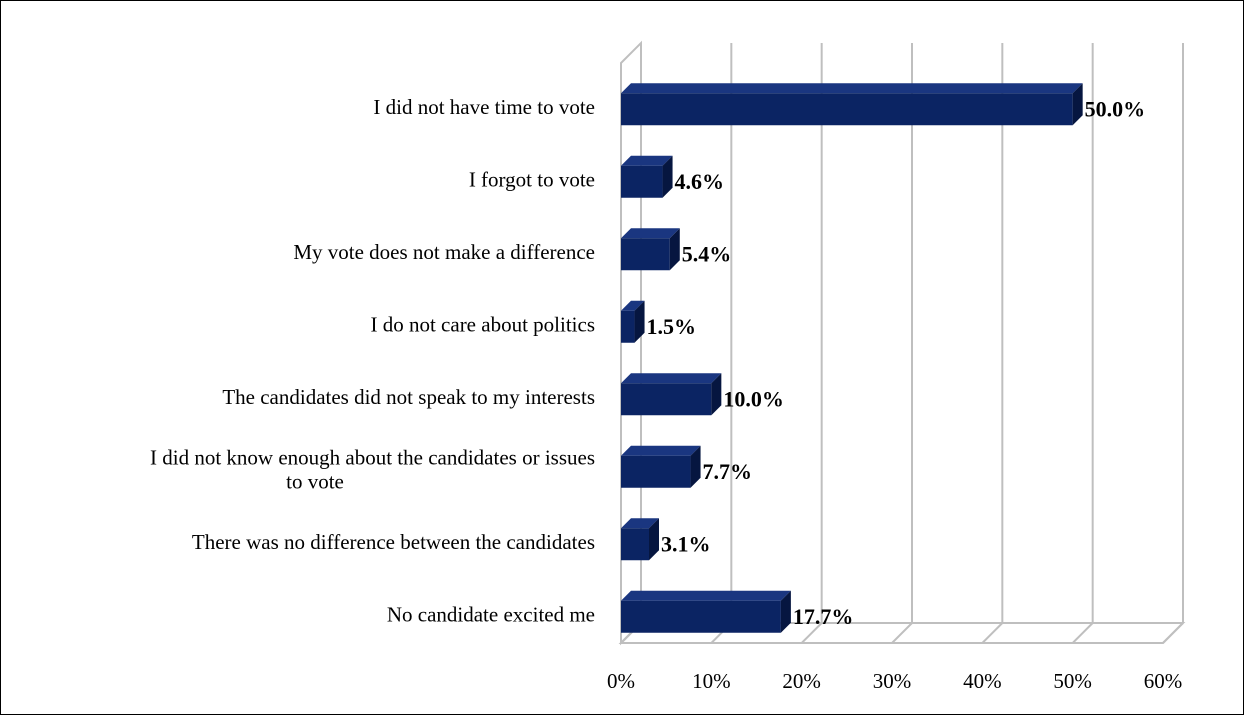 The width and height of the screenshot is (1244, 715). Describe the element at coordinates (621, 681) in the screenshot. I see `x-tick-label: 0%` at that location.